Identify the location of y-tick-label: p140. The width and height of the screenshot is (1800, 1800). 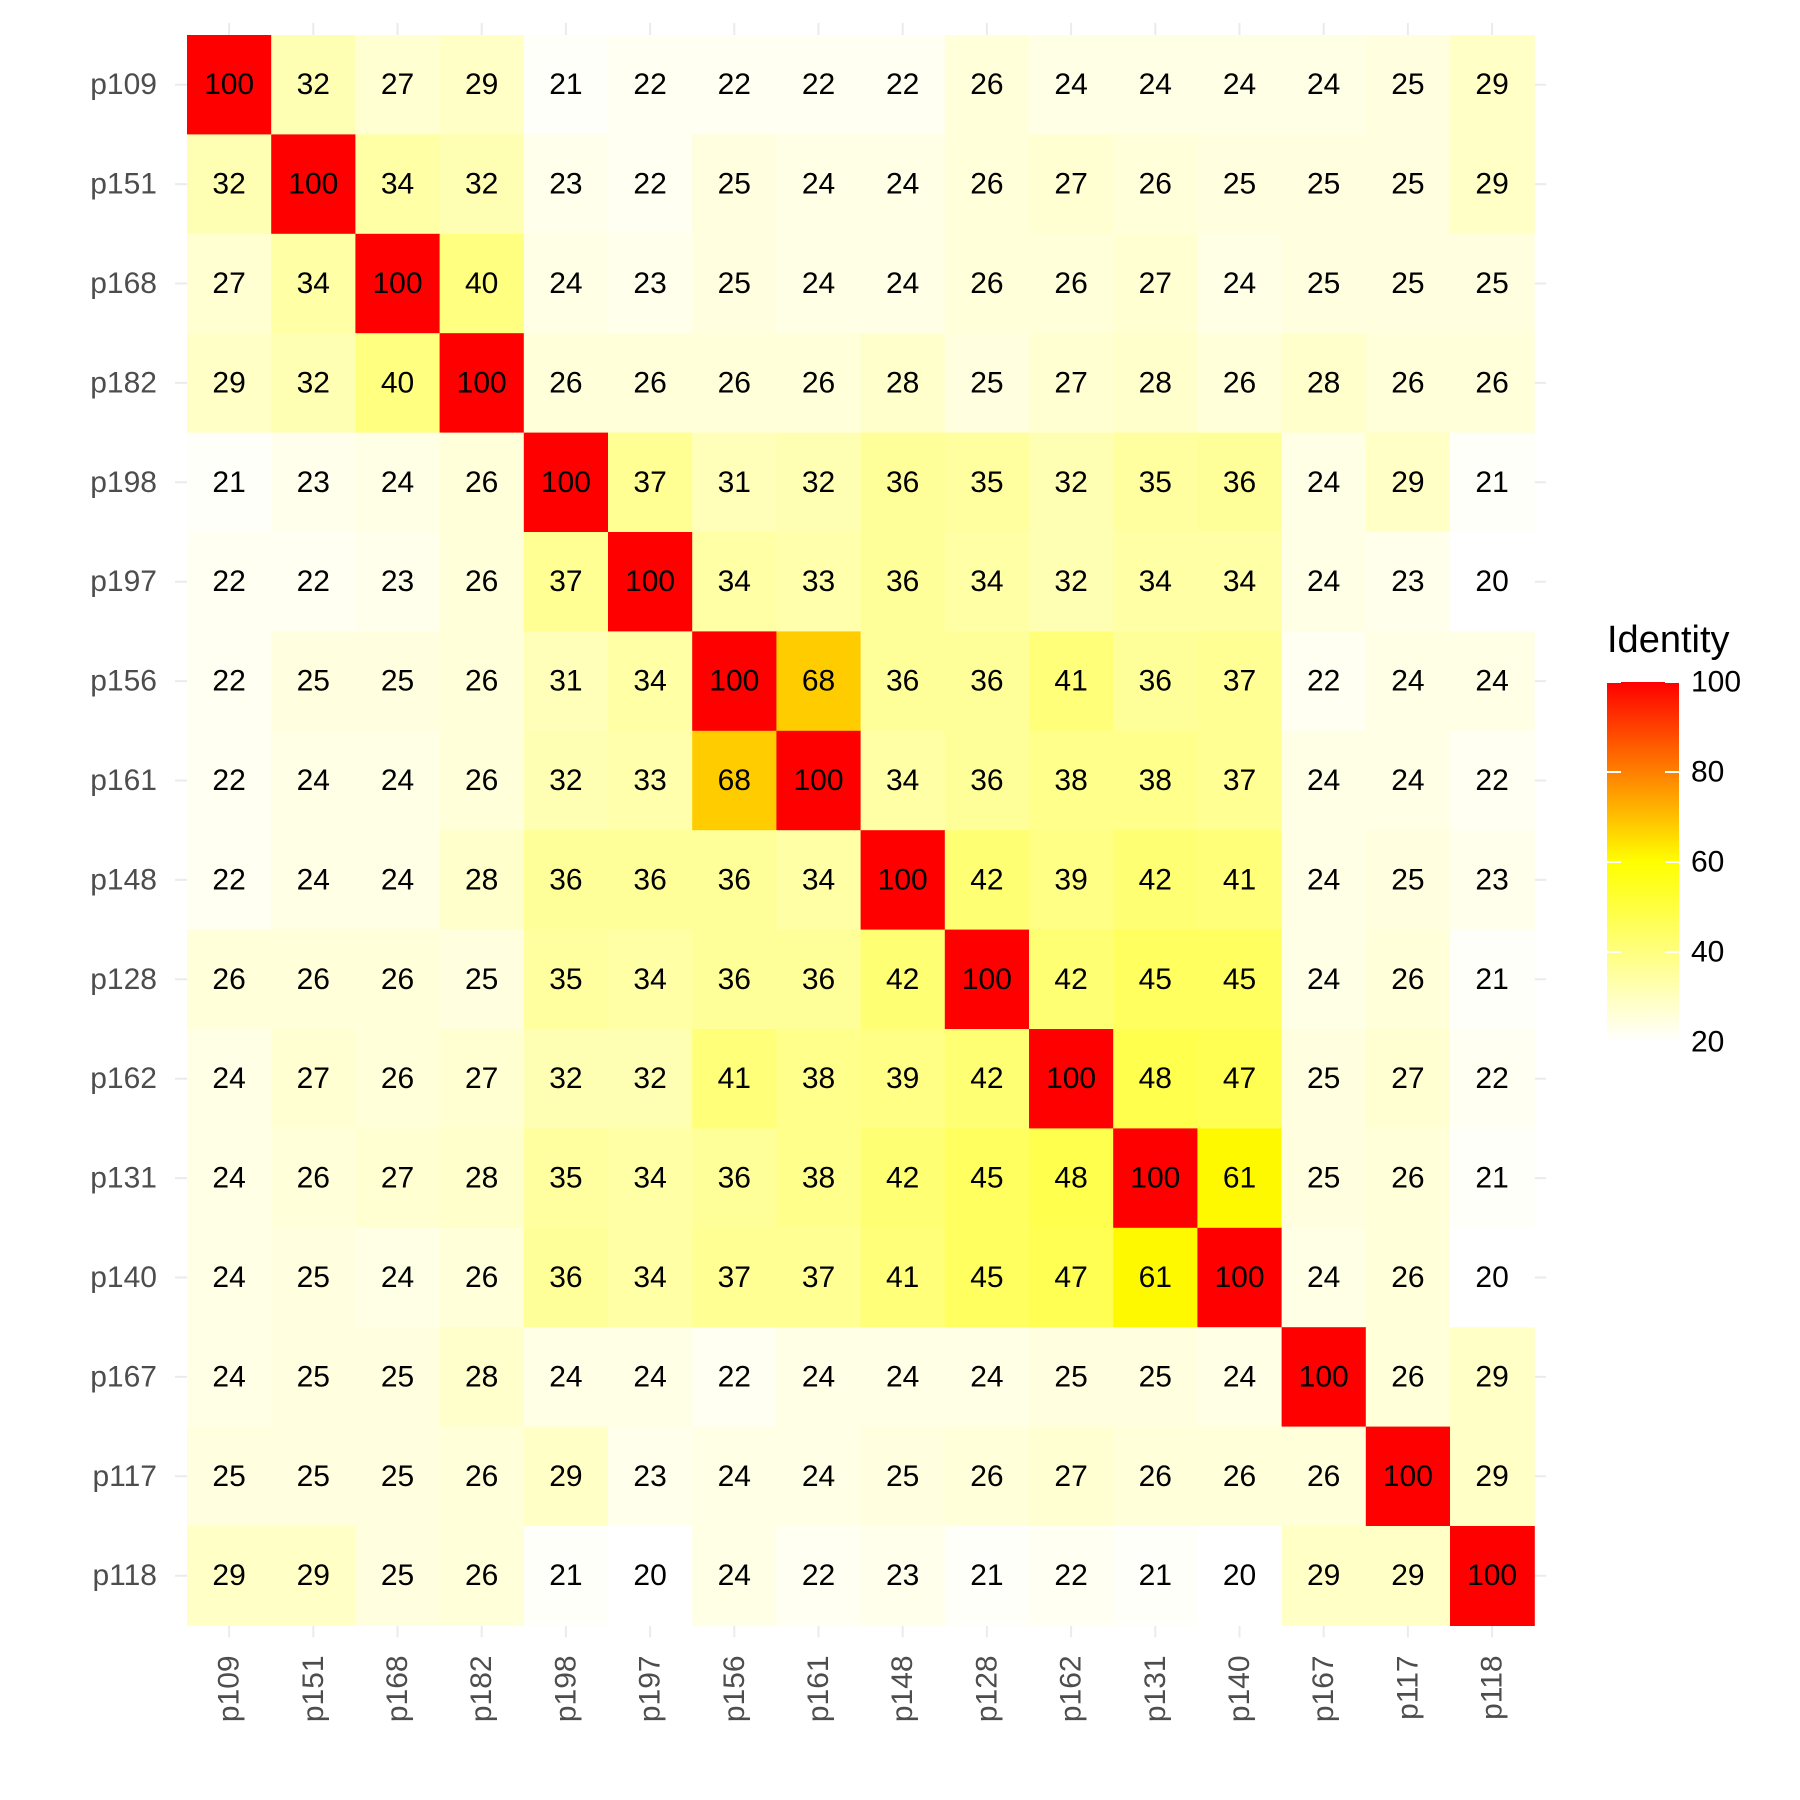
(123, 1277).